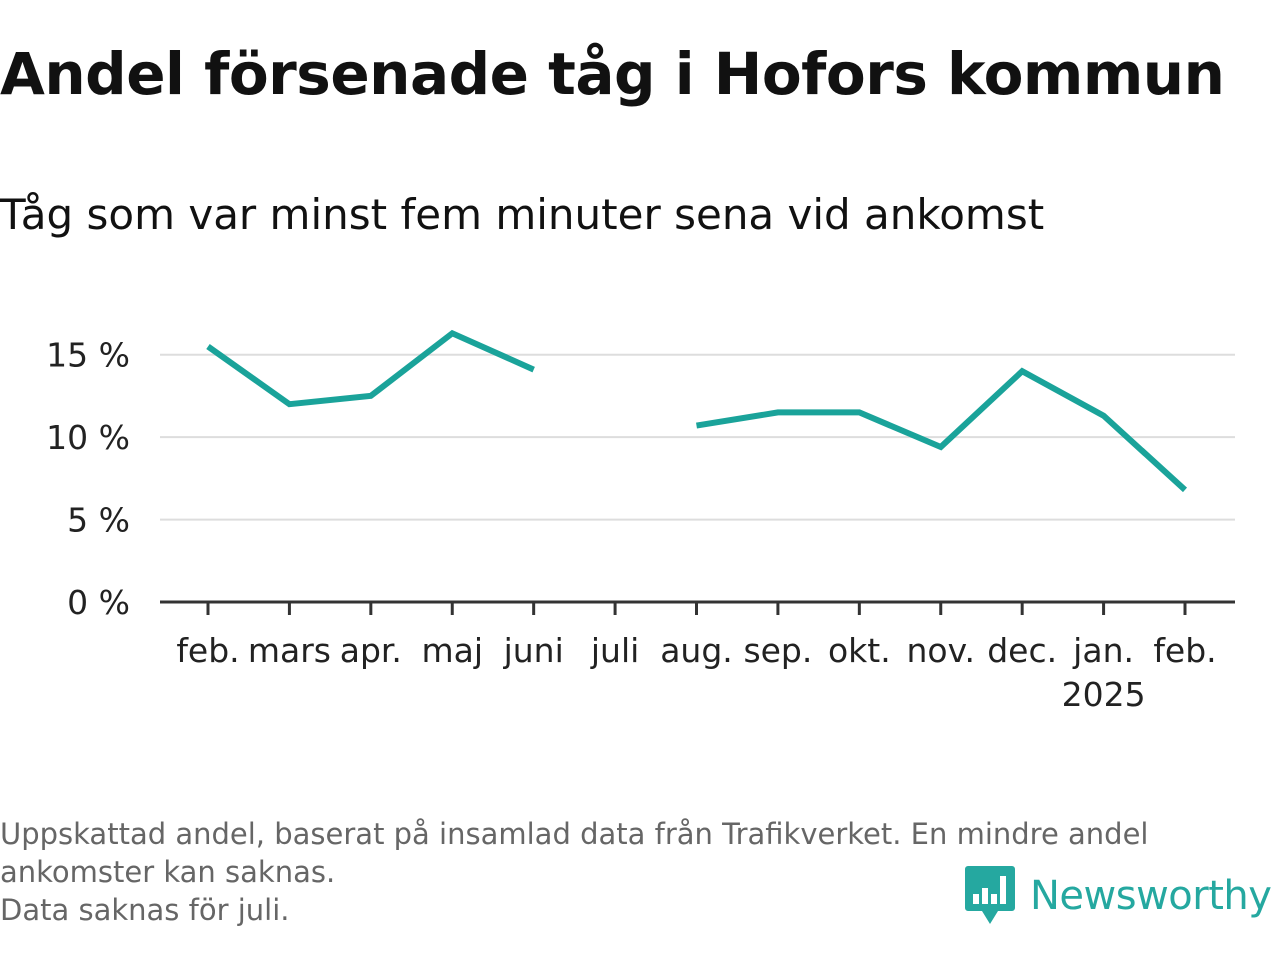 The height and width of the screenshot is (960, 1280). I want to click on y-tick-label: 5 %, so click(98, 520).